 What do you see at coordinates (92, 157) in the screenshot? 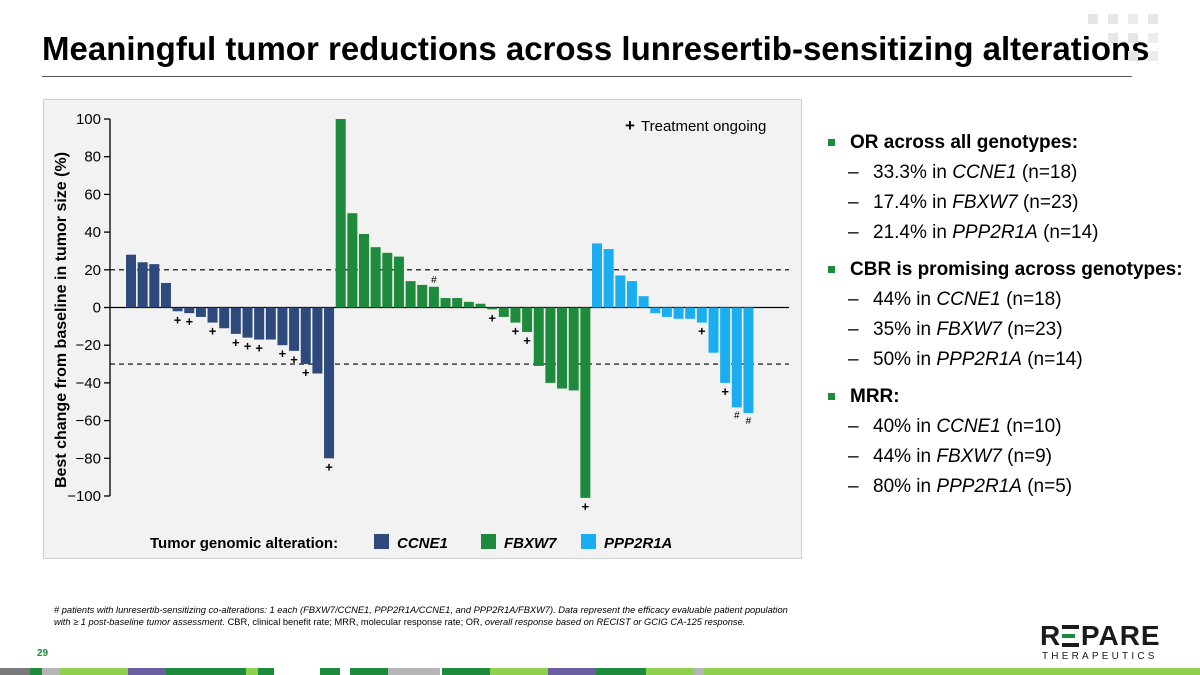
I see `y-tick-label: 80` at bounding box center [92, 157].